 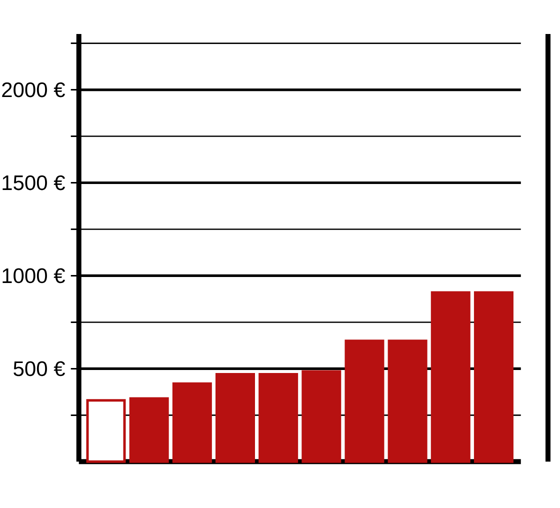 What do you see at coordinates (34, 276) in the screenshot?
I see `y-tick-label: 1000 €` at bounding box center [34, 276].